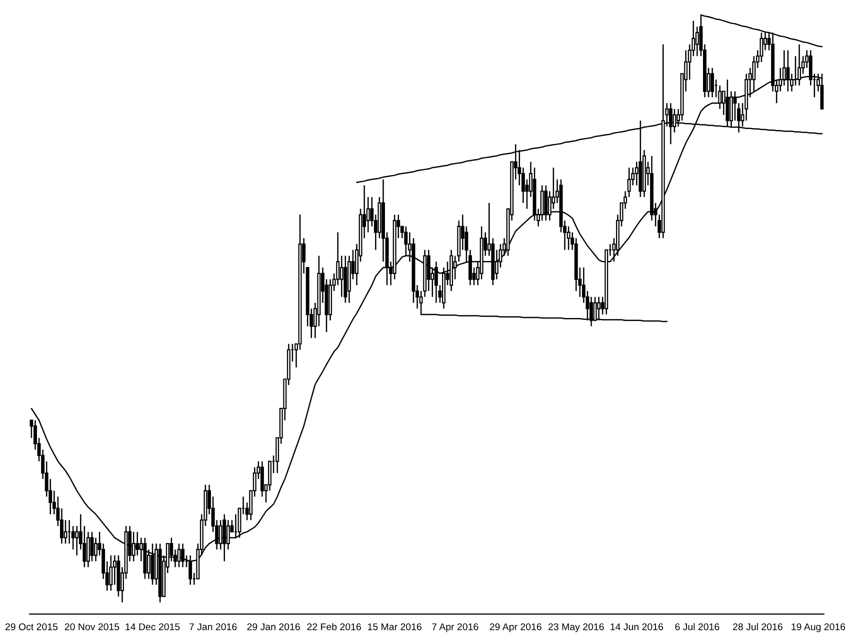 This screenshot has height=643, width=845. I want to click on x-tick-label: 23 May 2016, so click(576, 627).